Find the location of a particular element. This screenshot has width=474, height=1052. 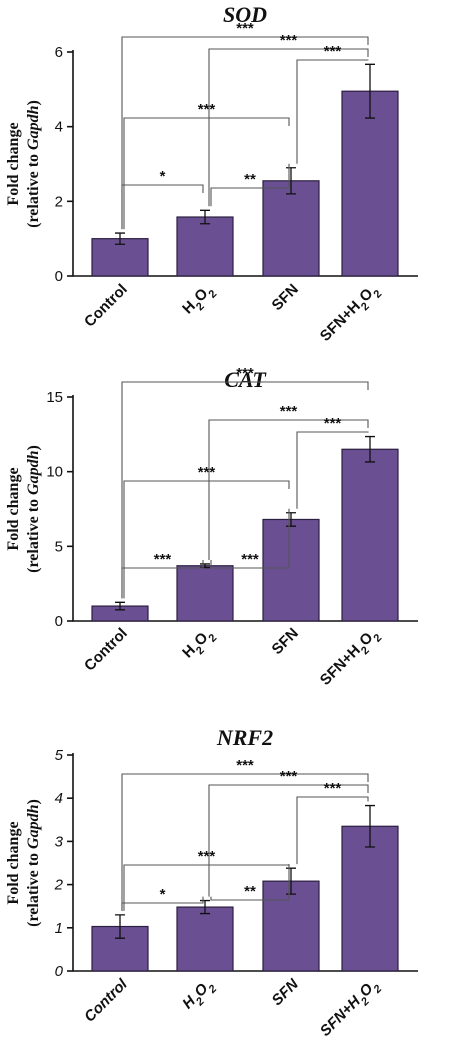

y-tick-label: 6 is located at coordinates (59, 52).